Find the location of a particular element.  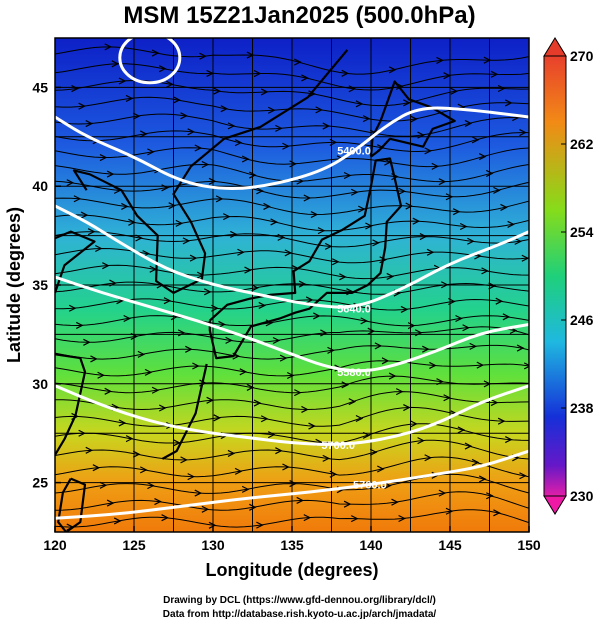

y-axis-title: Latitude (degrees) is located at coordinates (14, 285).